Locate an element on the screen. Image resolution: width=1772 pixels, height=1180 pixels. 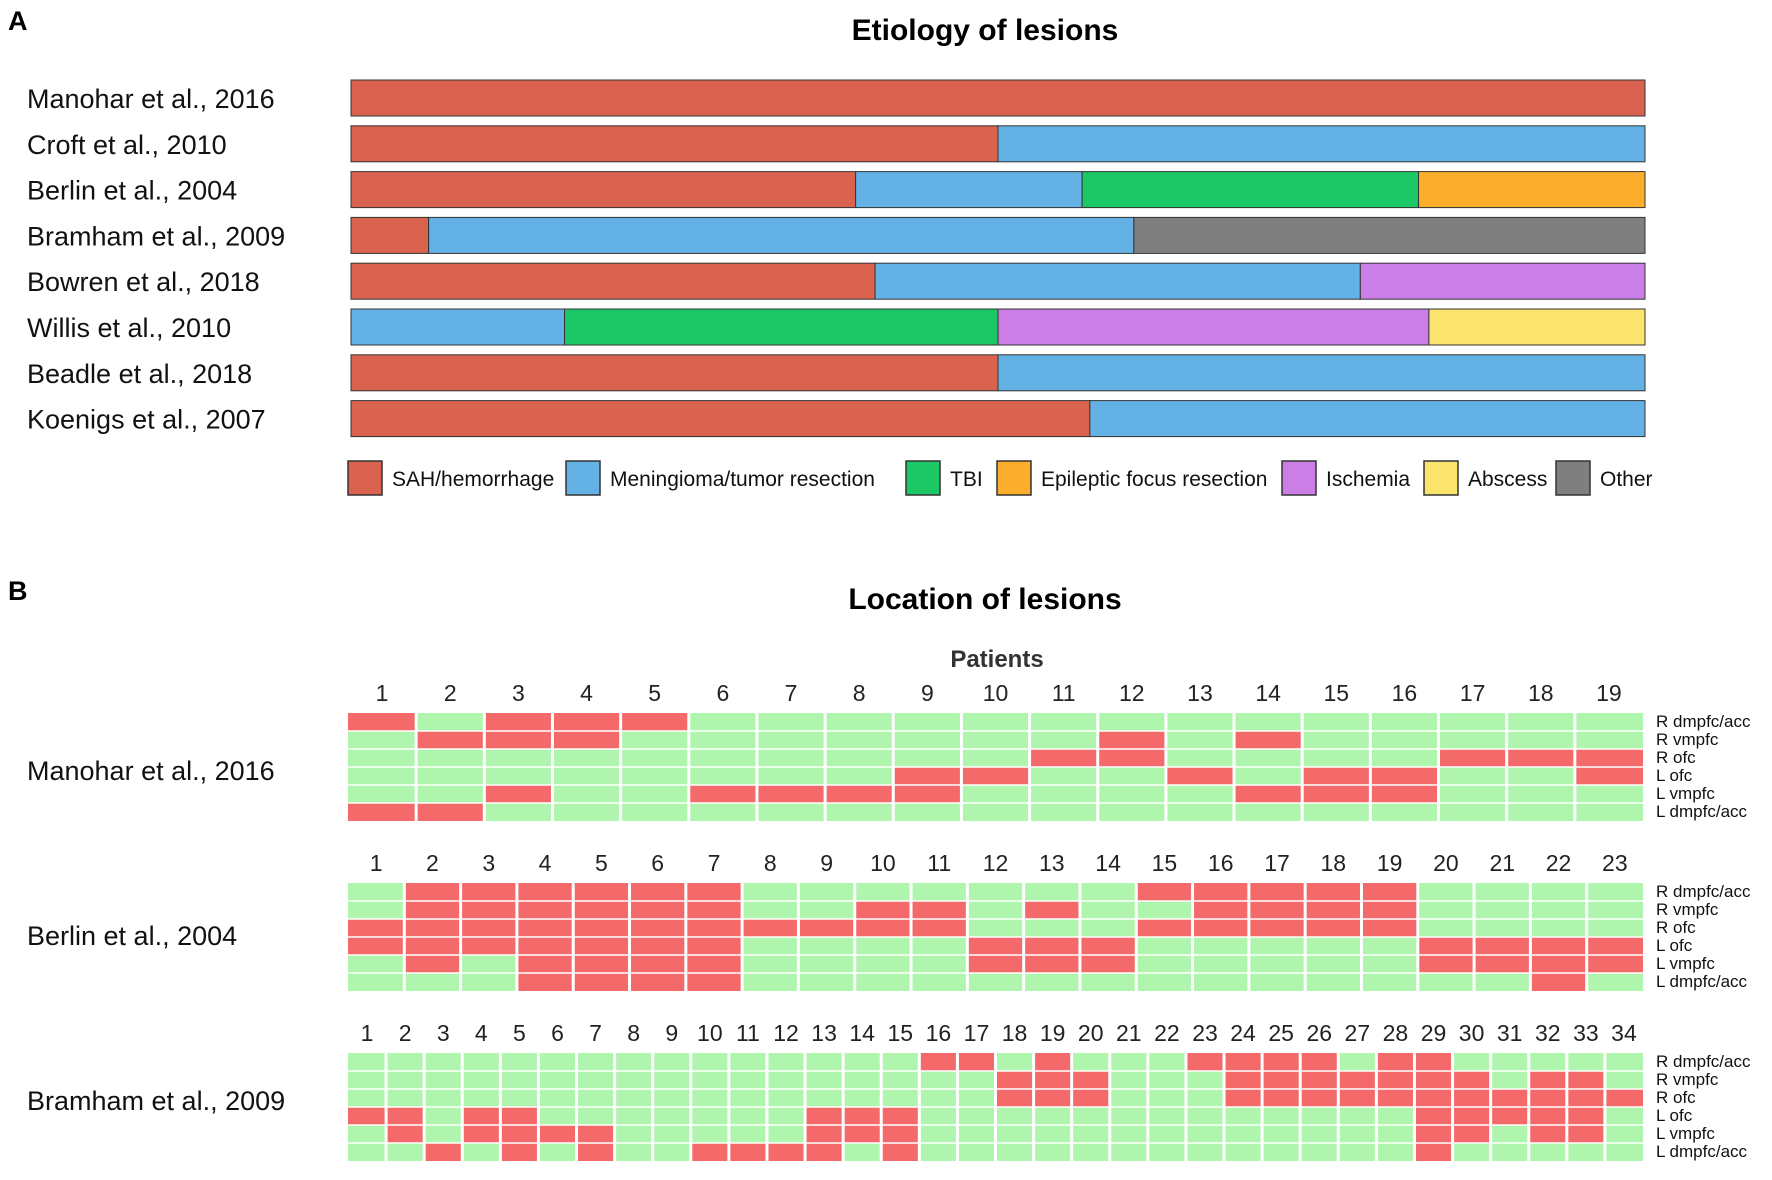
bar-label: Koenigs et al., 2007 is located at coordinates (146, 420).